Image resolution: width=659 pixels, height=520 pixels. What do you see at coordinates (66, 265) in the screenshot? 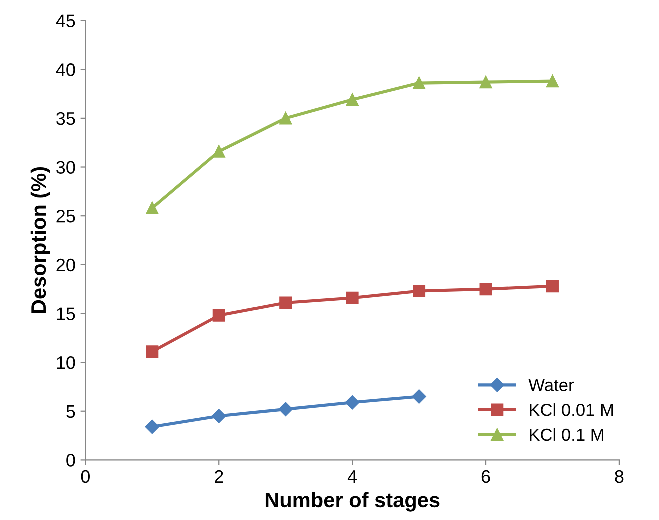
I see `y-tick-label: 20` at bounding box center [66, 265].